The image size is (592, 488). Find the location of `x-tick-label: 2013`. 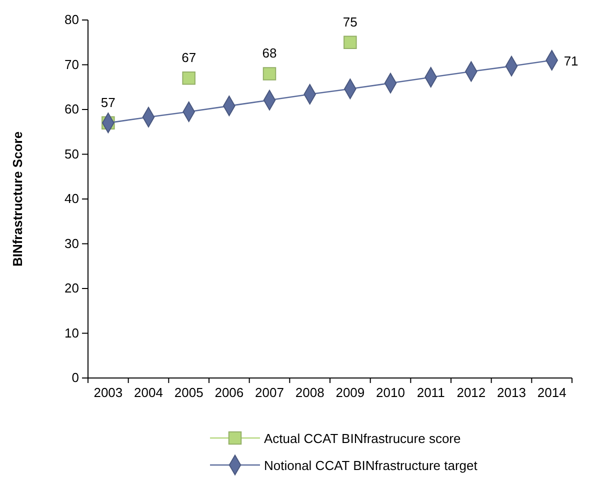

x-tick-label: 2013 is located at coordinates (511, 392).